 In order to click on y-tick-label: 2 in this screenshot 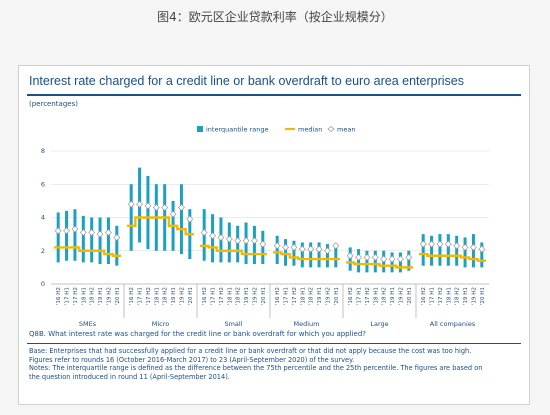, I will do `click(43, 251)`.